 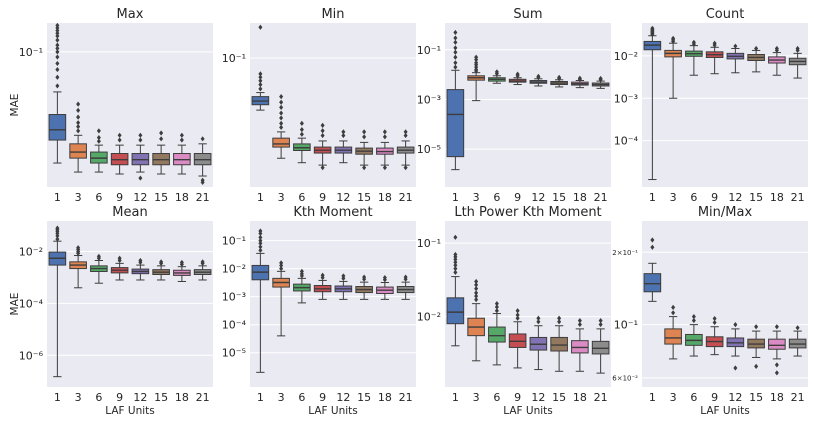 I want to click on y-tick-label: 10⁻², so click(x=626, y=56).